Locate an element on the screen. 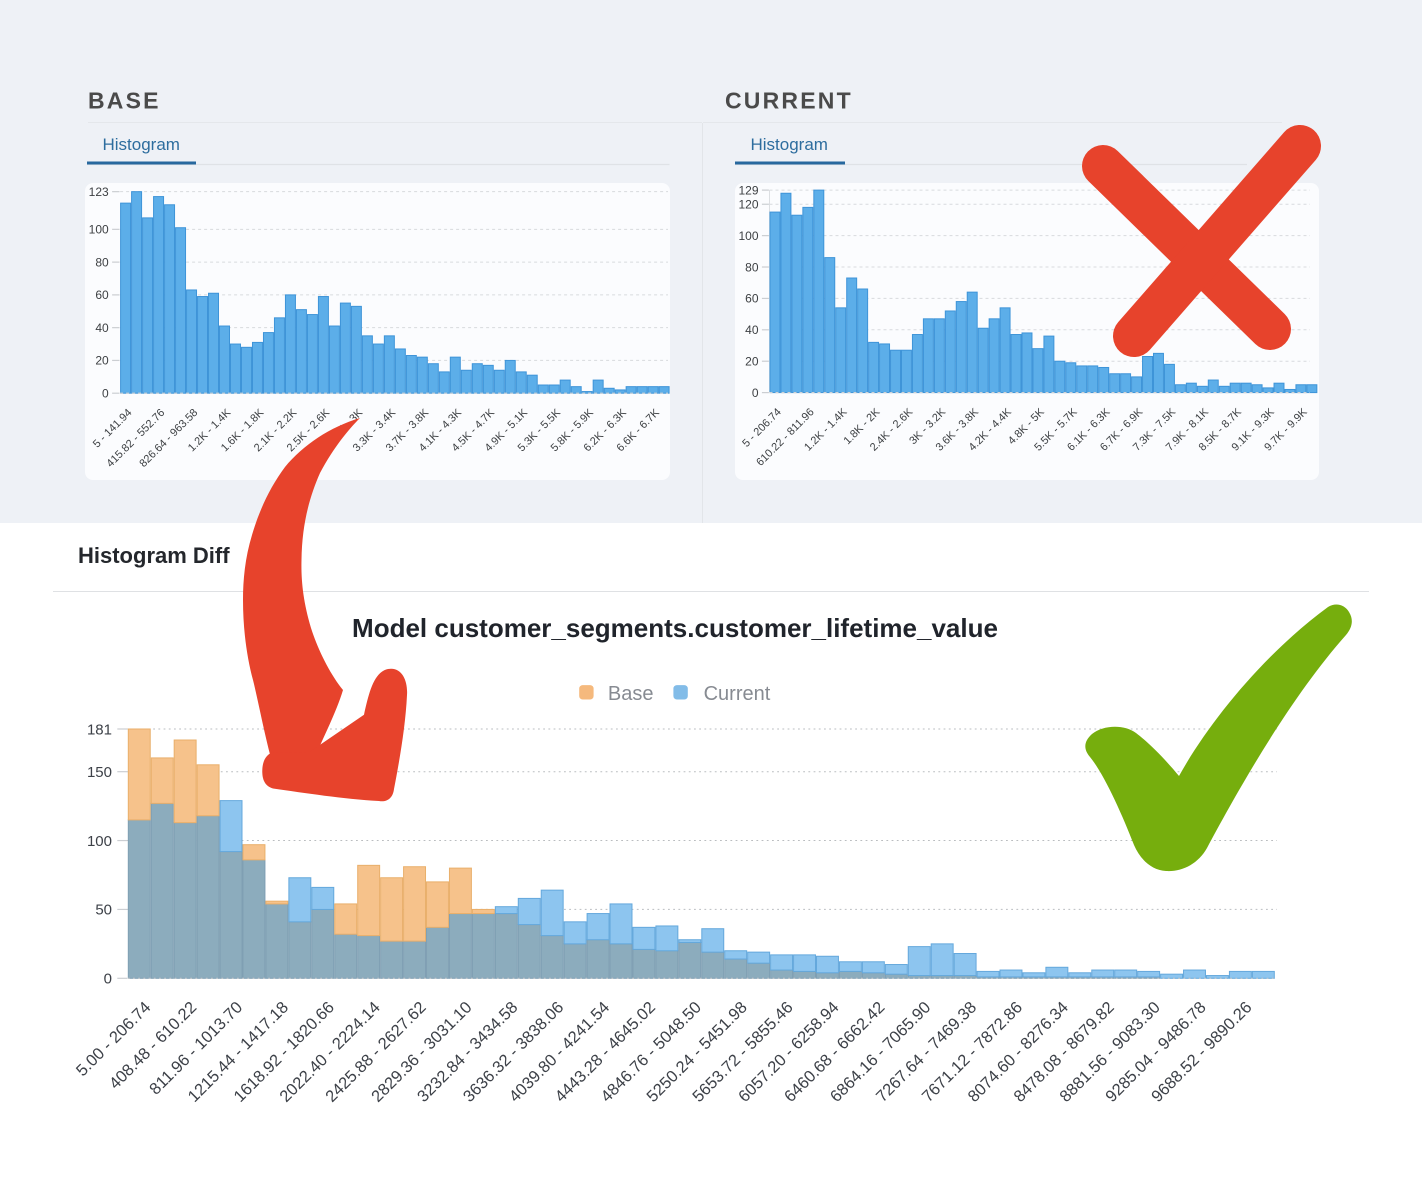 This screenshot has height=1185, width=1422. svg-text: Current is located at coordinates (737, 694).